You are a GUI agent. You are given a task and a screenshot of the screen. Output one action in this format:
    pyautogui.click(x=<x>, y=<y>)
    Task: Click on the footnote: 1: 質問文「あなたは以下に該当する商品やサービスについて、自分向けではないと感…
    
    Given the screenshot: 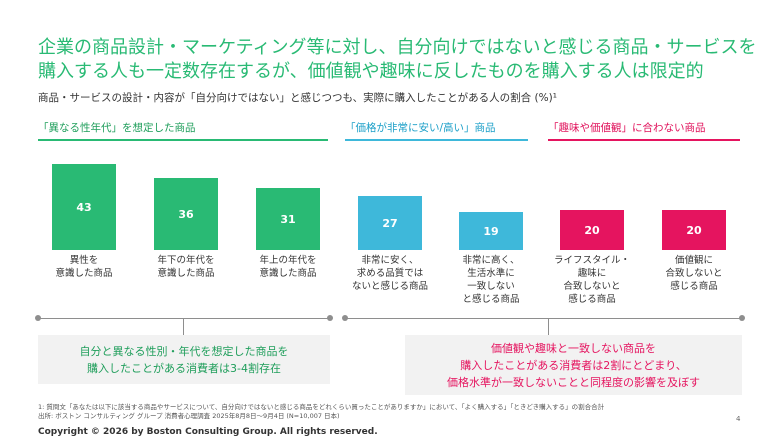 What is the action you would take?
    pyautogui.click(x=321, y=411)
    